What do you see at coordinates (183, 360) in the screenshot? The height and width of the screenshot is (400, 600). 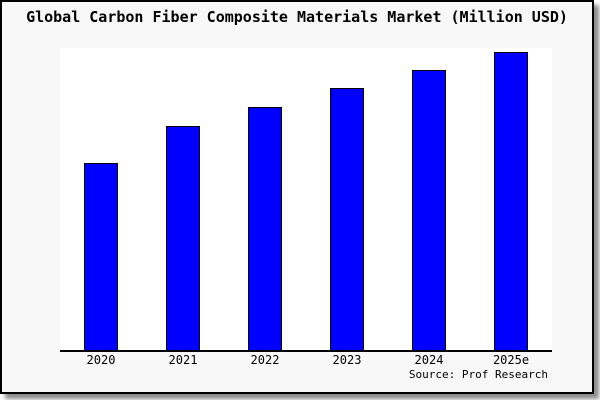 I see `x-tick-2021: 2021` at bounding box center [183, 360].